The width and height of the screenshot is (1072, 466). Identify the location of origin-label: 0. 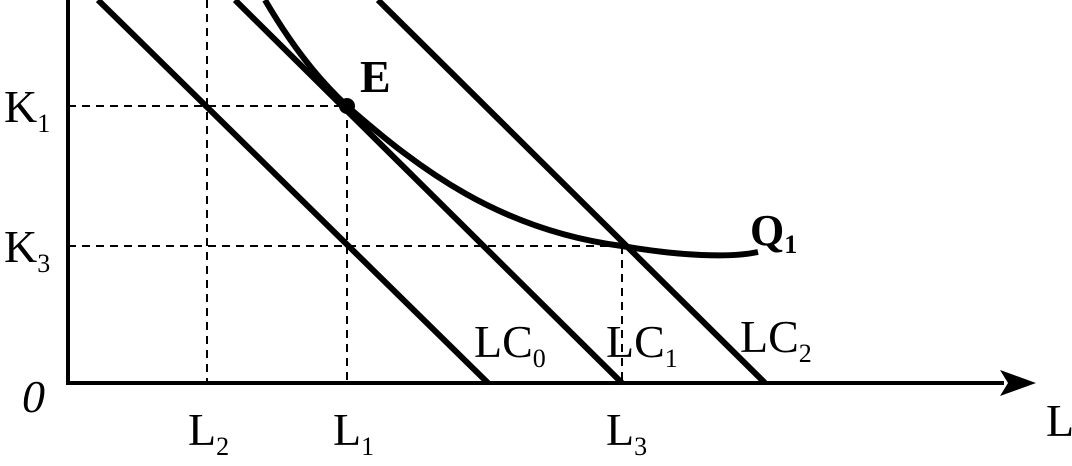
(33, 396).